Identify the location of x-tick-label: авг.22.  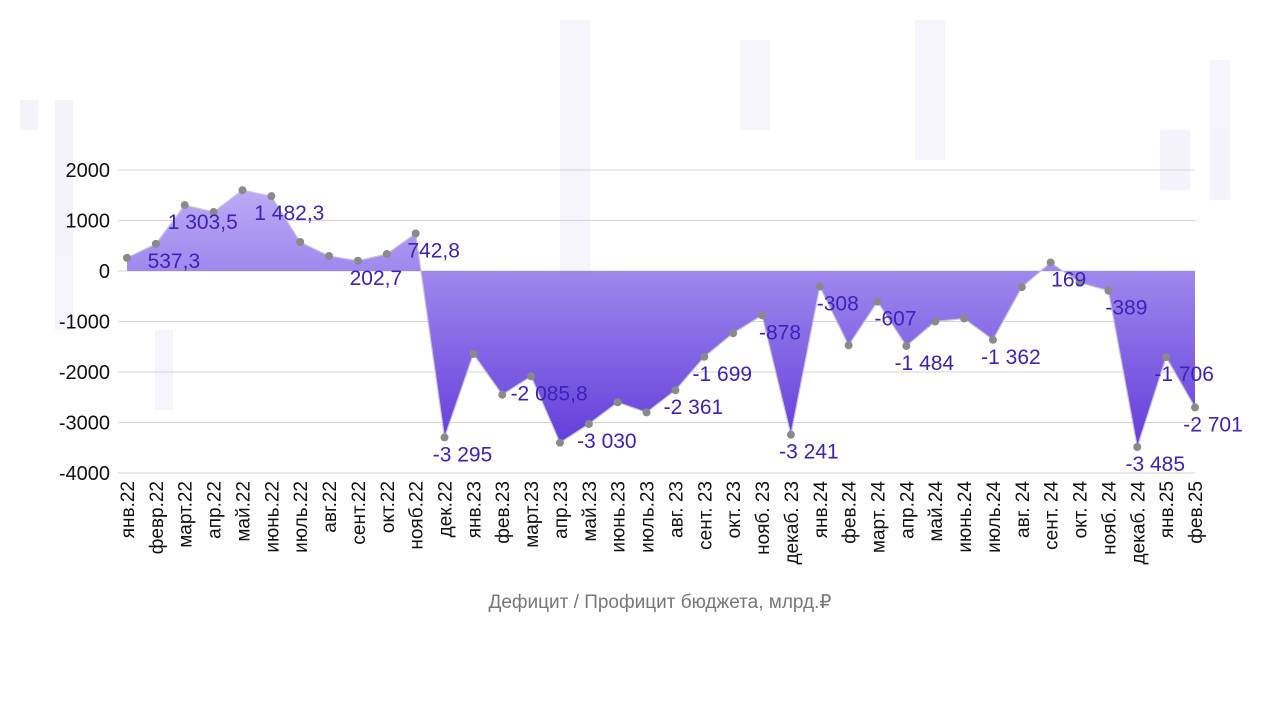
(330, 507).